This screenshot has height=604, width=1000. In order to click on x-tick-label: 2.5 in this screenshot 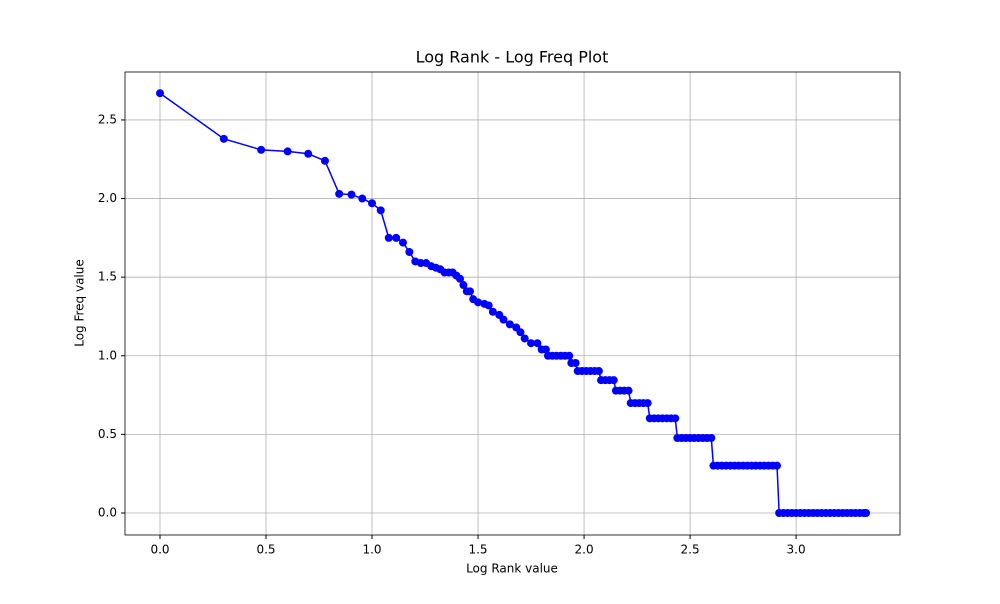, I will do `click(690, 550)`.